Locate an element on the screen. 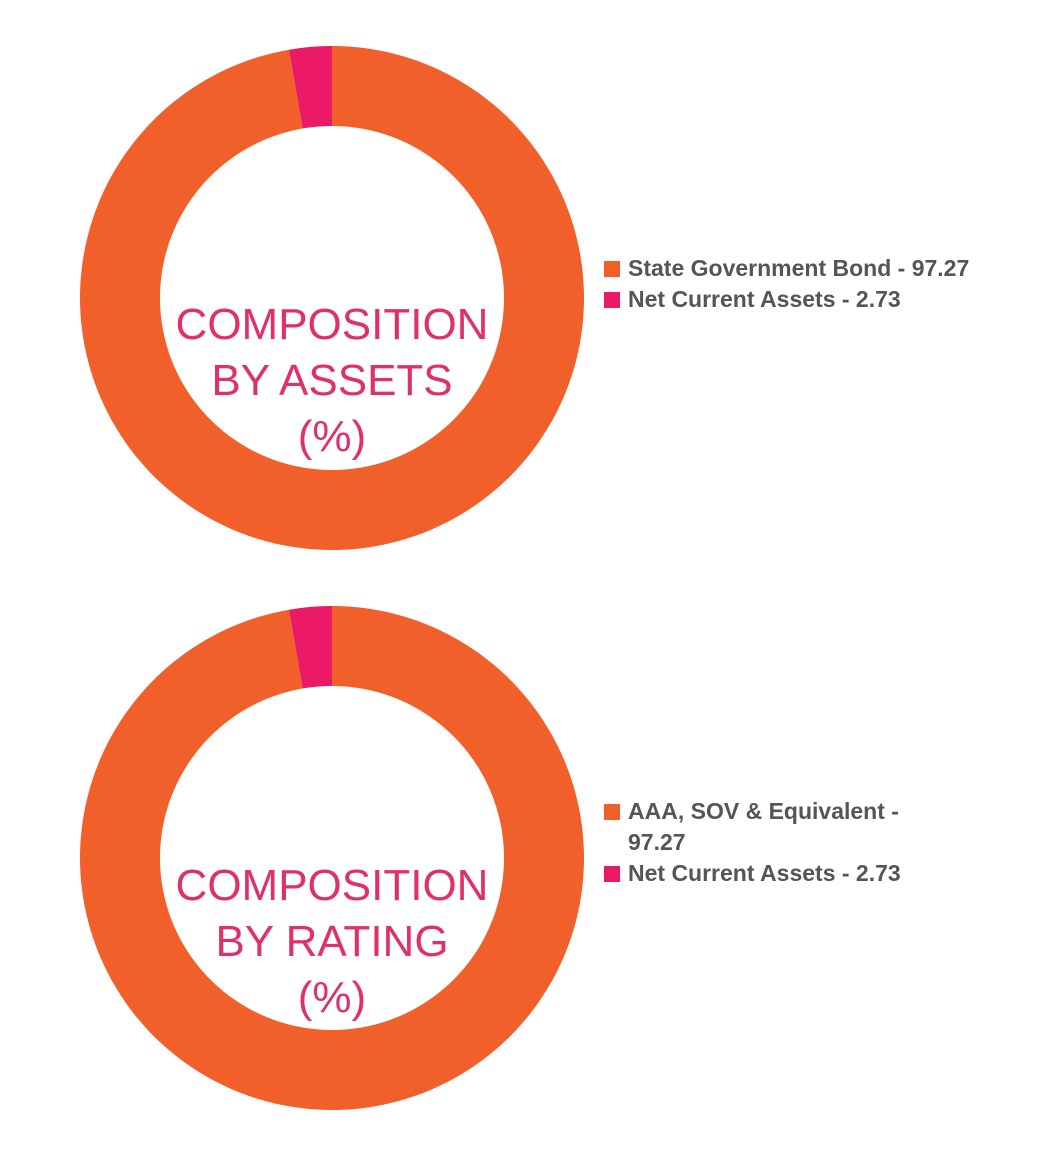 The height and width of the screenshot is (1159, 1038). assets-center-line-1: COMPOSITION is located at coordinates (332, 324).